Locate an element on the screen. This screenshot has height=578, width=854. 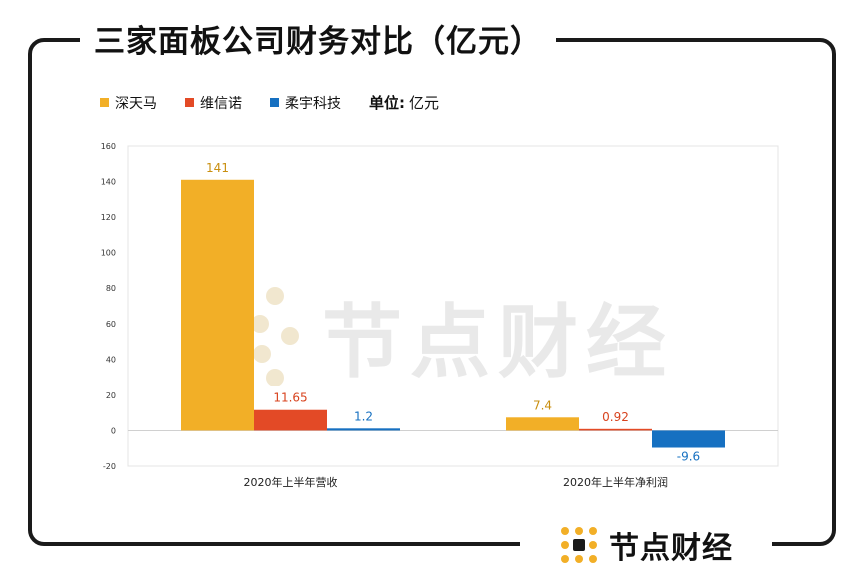
brand-name: 节点财经 is located at coordinates (671, 548).